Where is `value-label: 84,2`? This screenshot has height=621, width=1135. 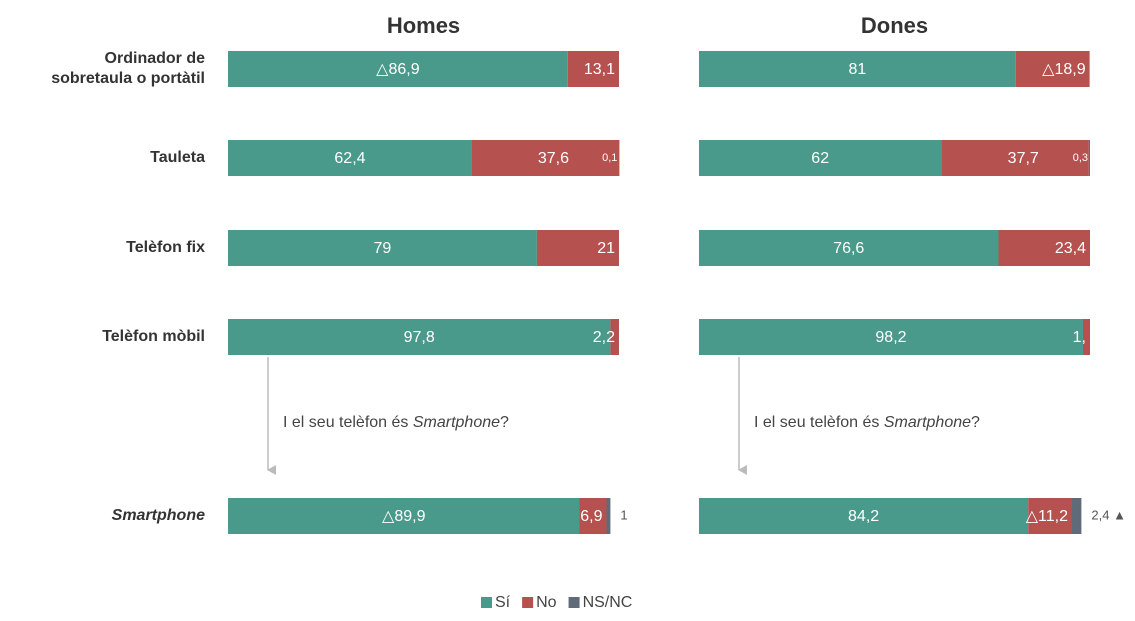
value-label: 84,2 is located at coordinates (863, 516).